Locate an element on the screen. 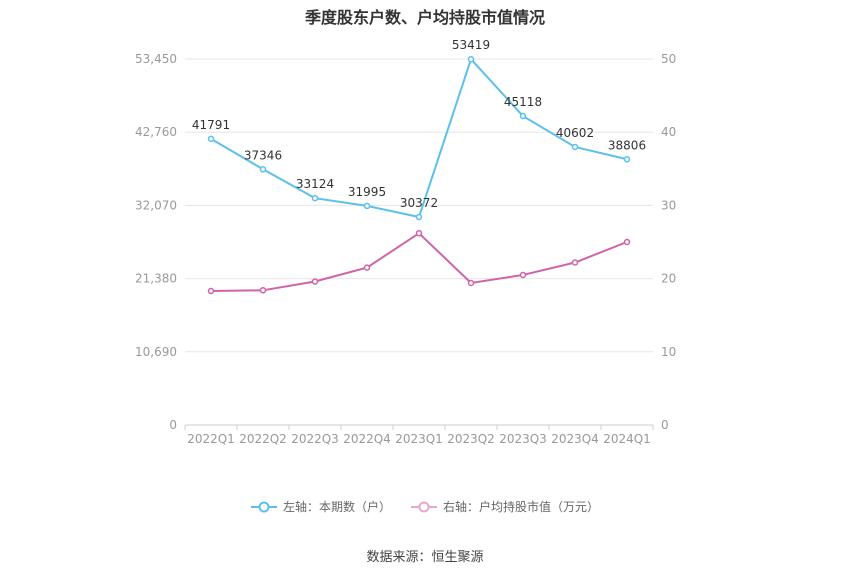 This screenshot has height=575, width=850. right-axis-tick-label: 0 is located at coordinates (665, 425).